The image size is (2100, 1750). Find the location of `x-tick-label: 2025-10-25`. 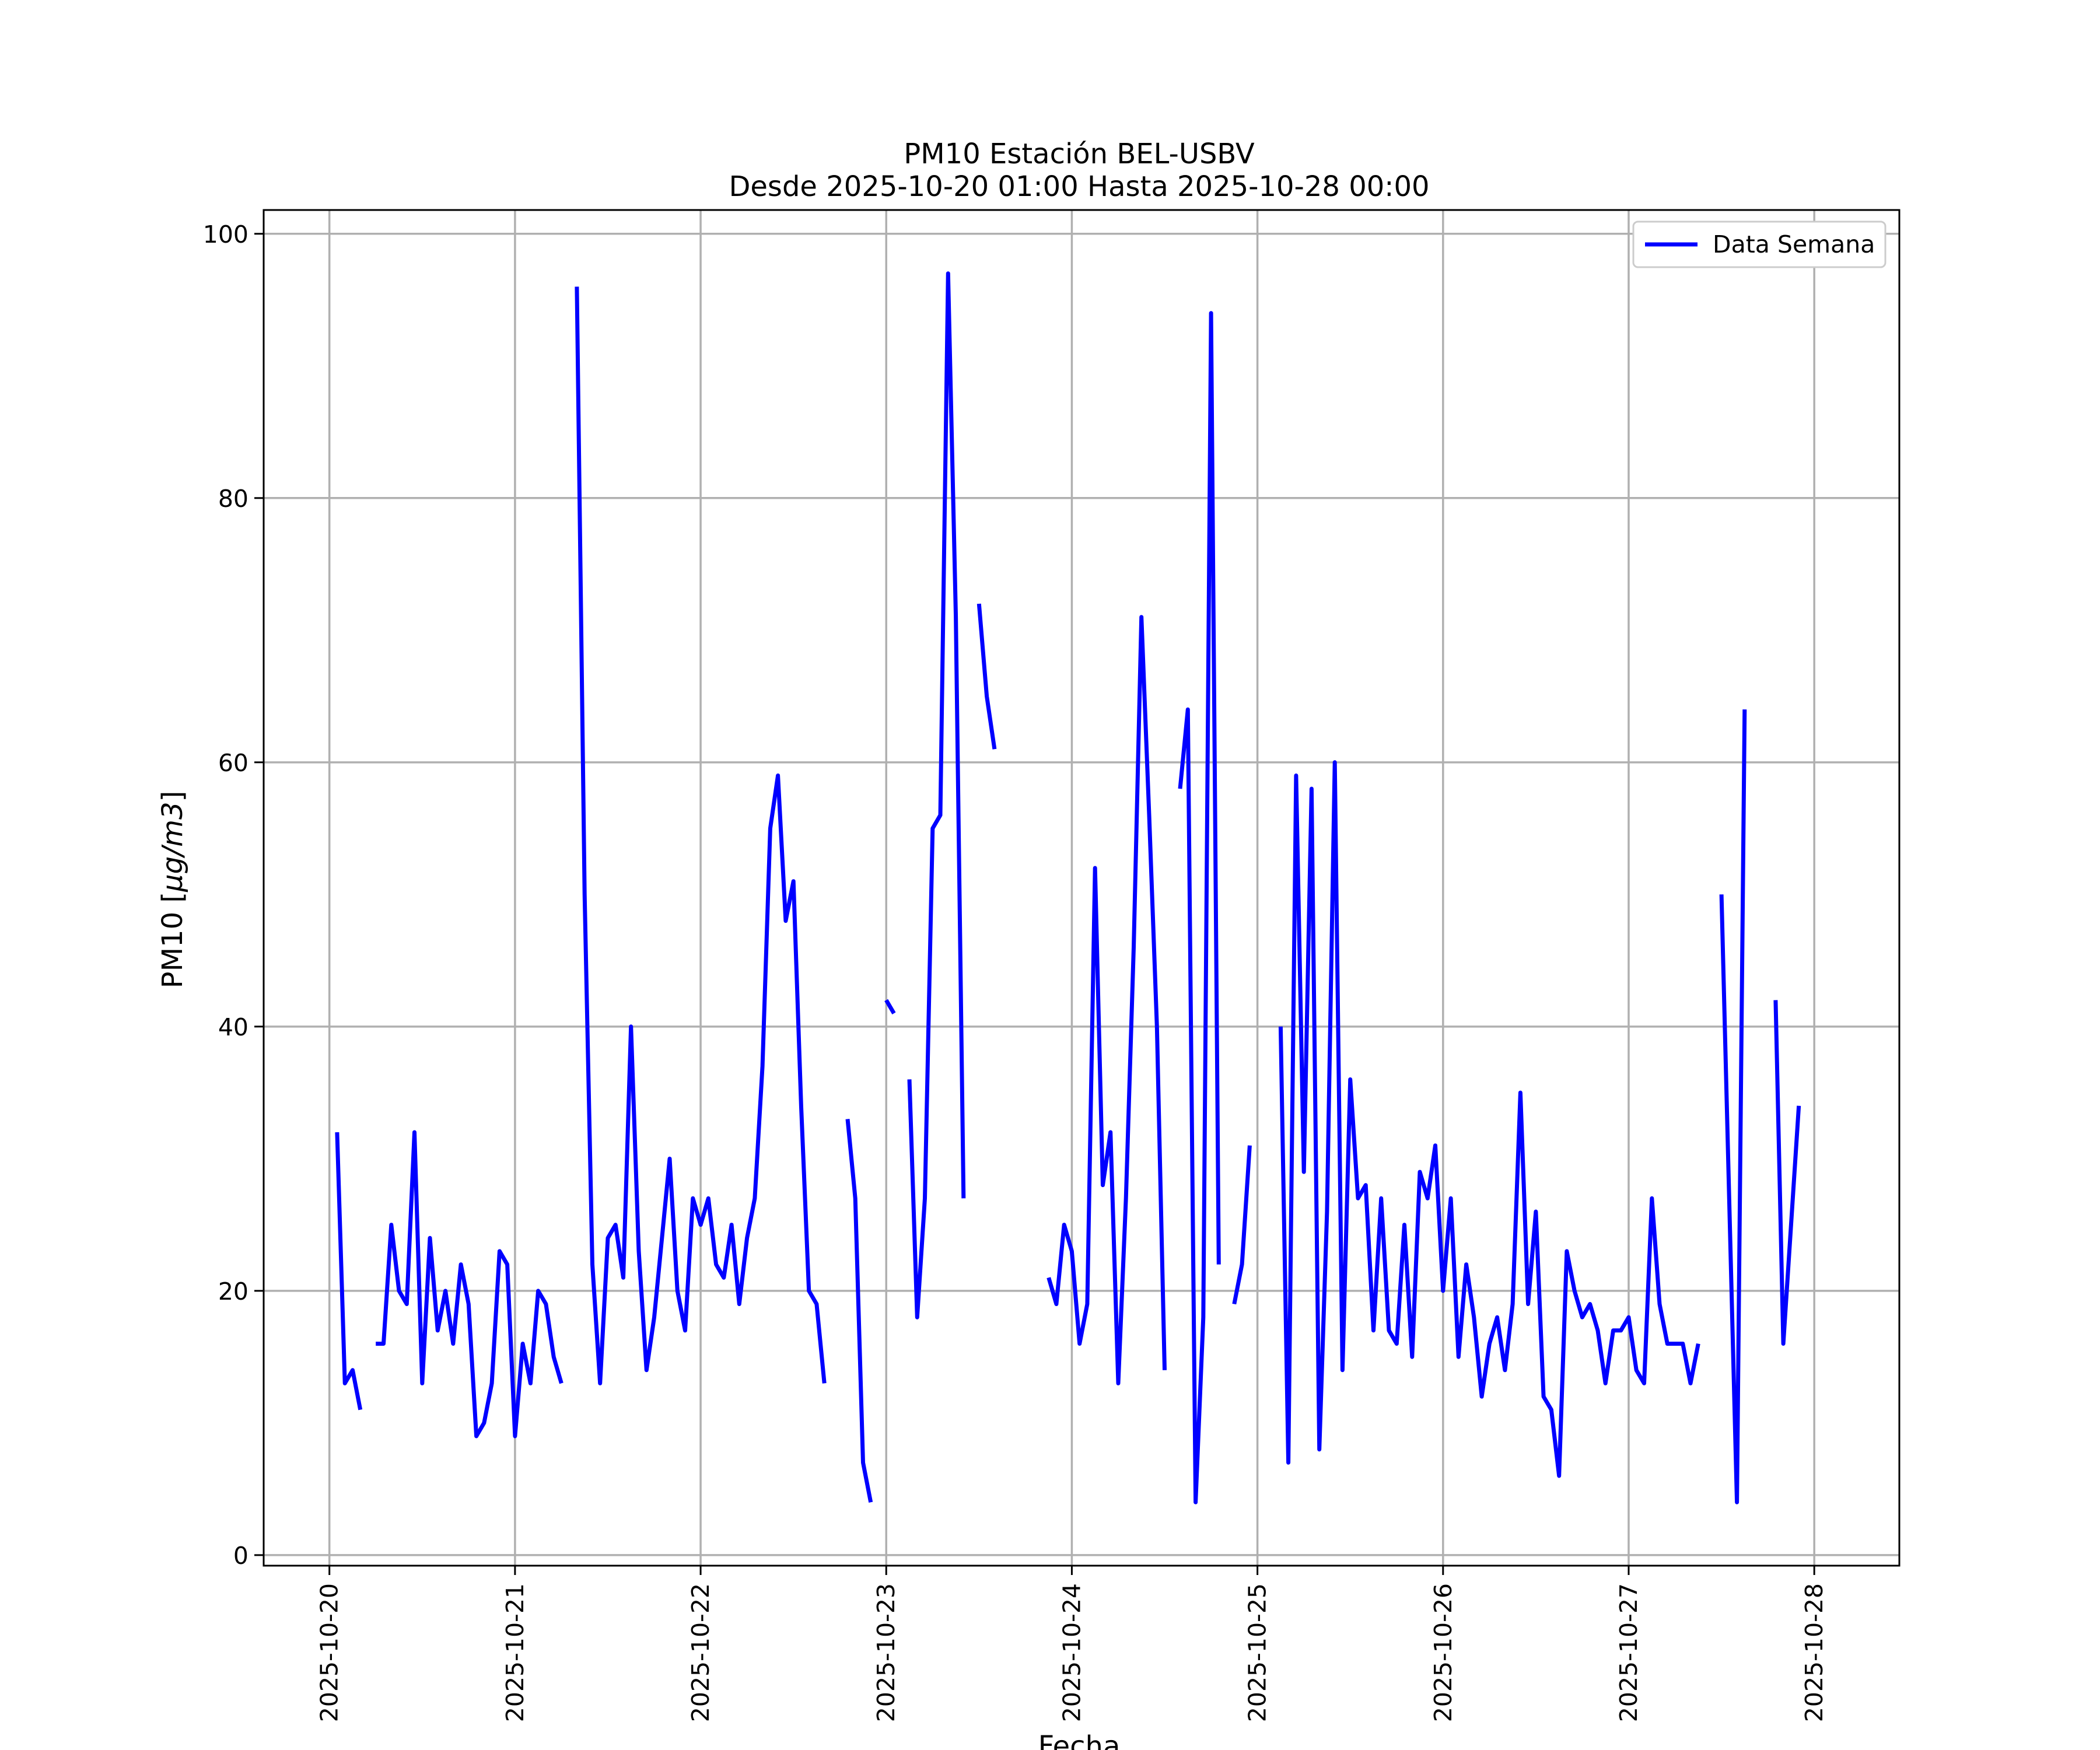

x-tick-label: 2025-10-25 is located at coordinates (1258, 1652).